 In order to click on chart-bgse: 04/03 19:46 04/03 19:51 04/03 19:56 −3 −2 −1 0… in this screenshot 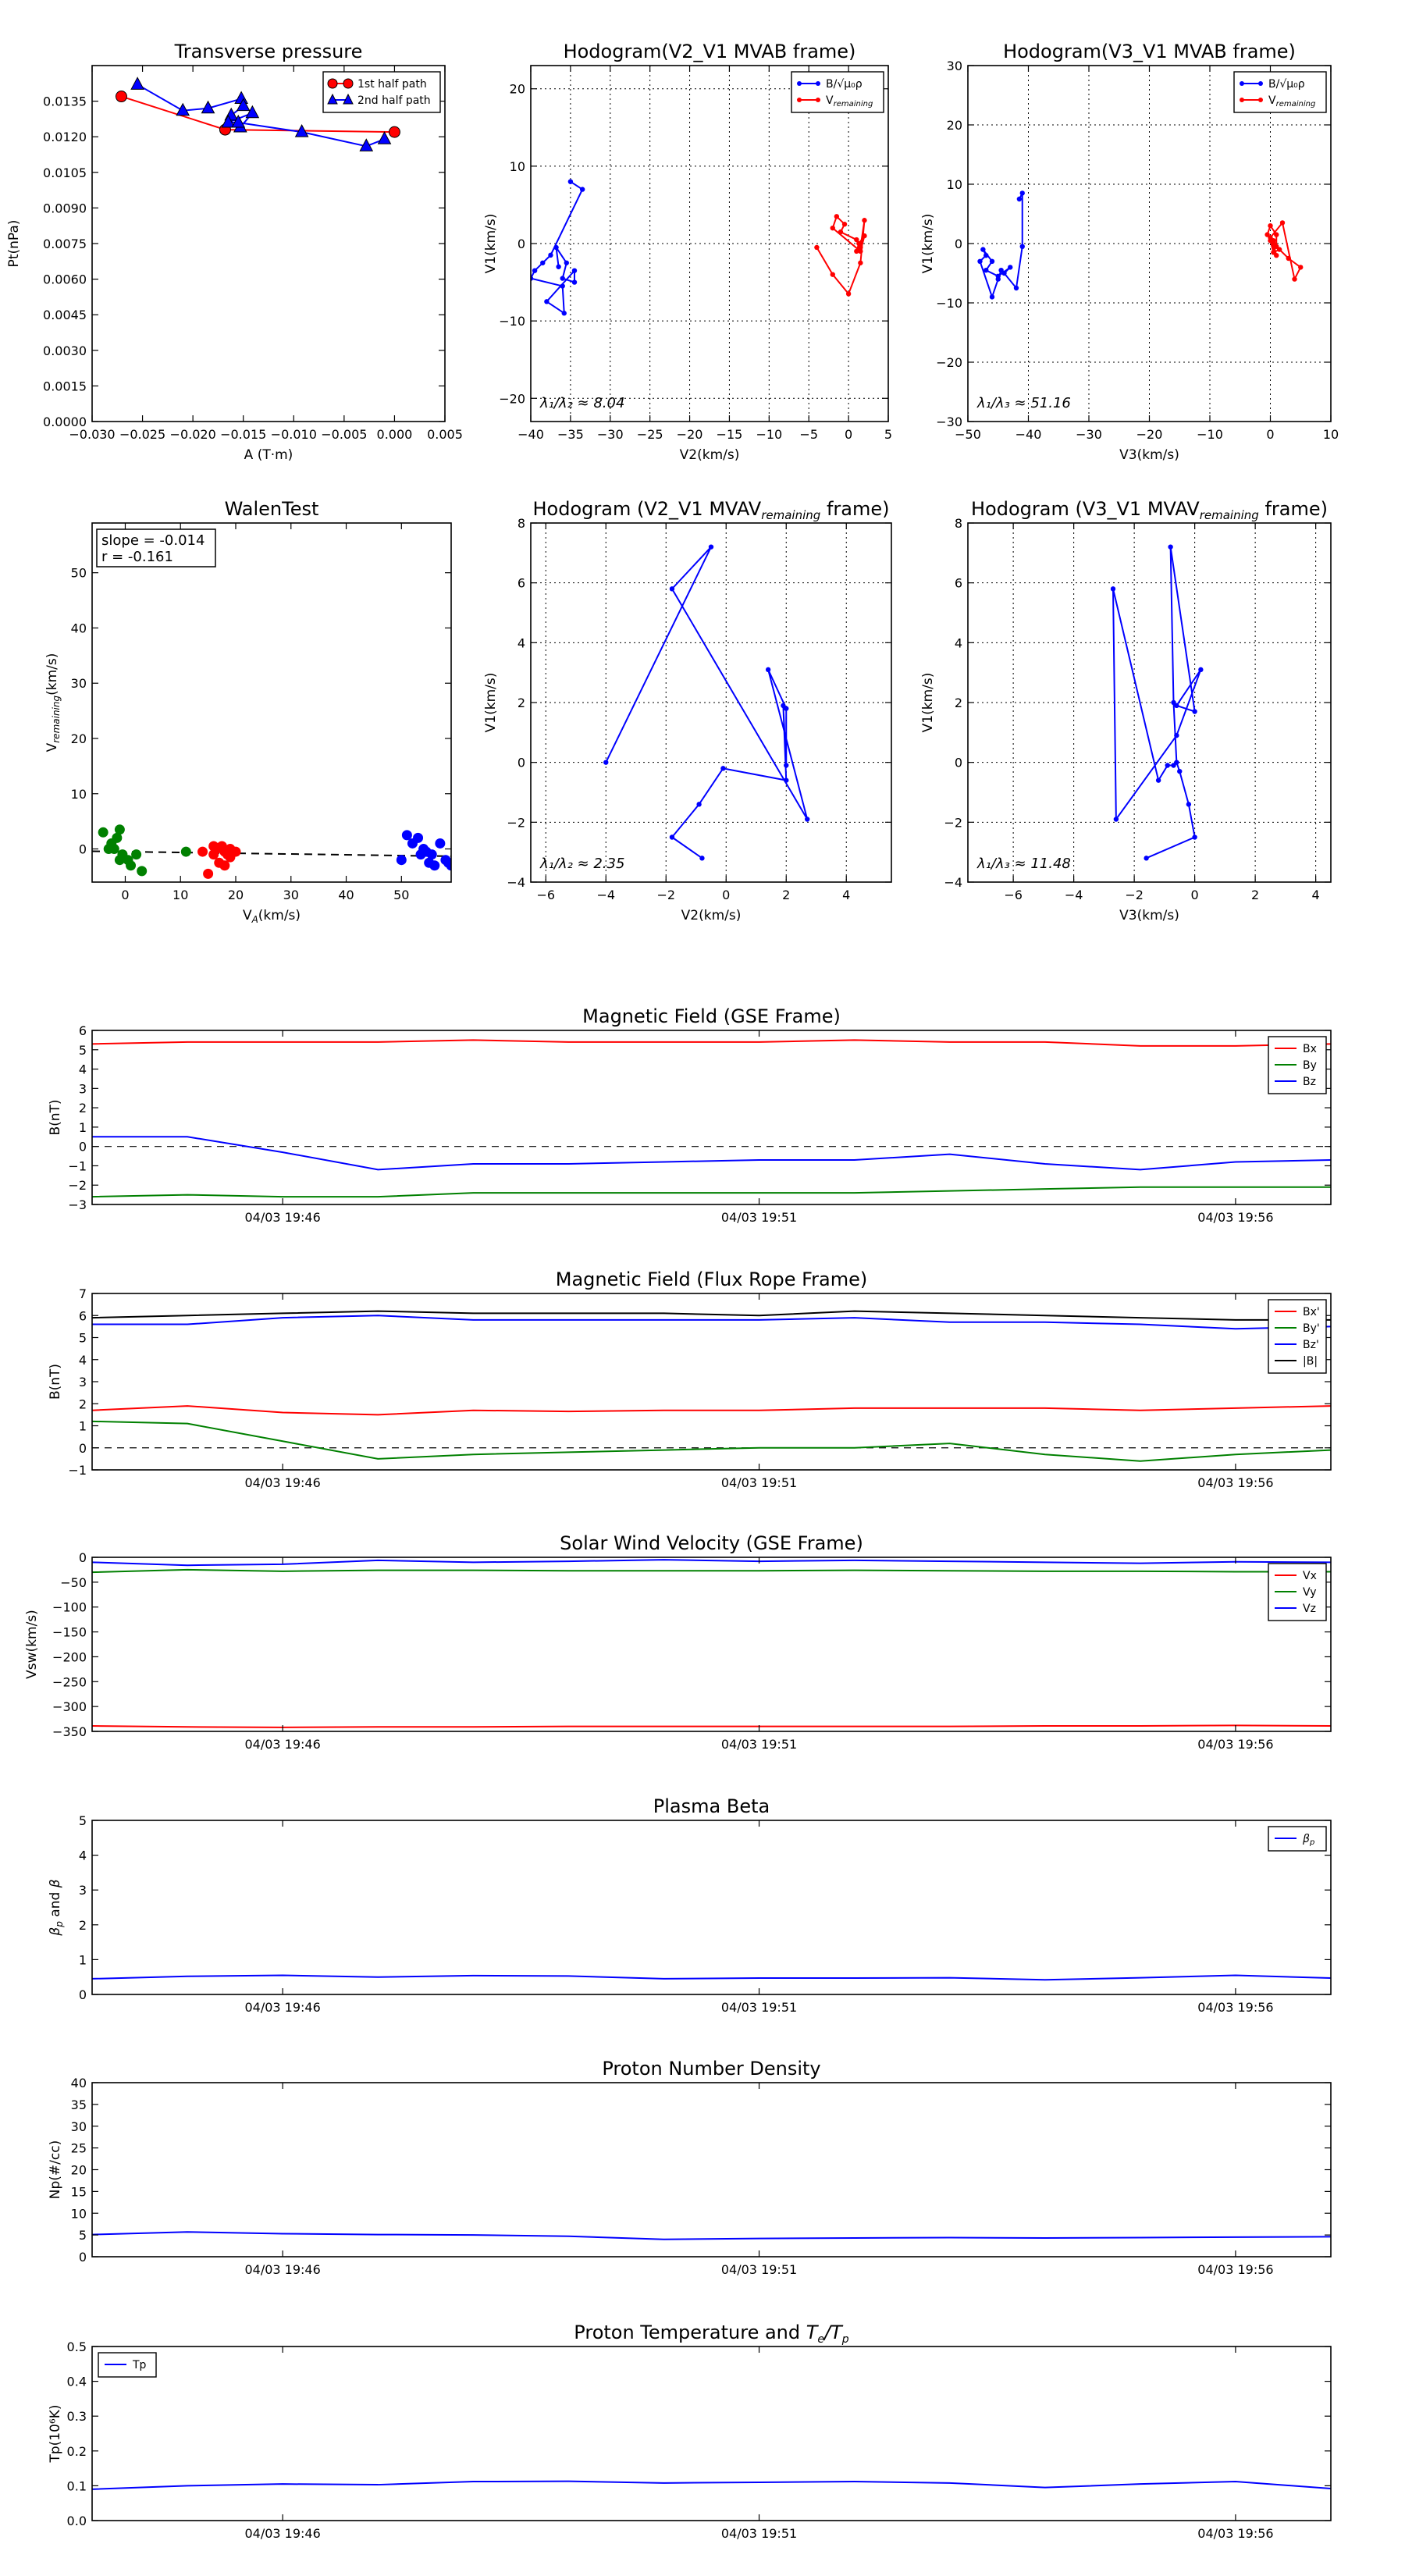, I will do `click(690, 1115)`.